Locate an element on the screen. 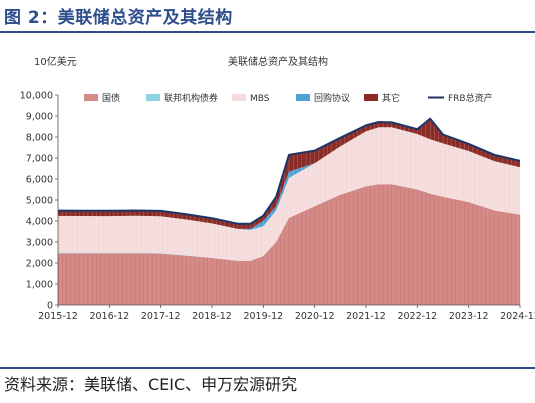 This screenshot has width=535, height=403. y-tick-label: 10,000 is located at coordinates (36, 96).